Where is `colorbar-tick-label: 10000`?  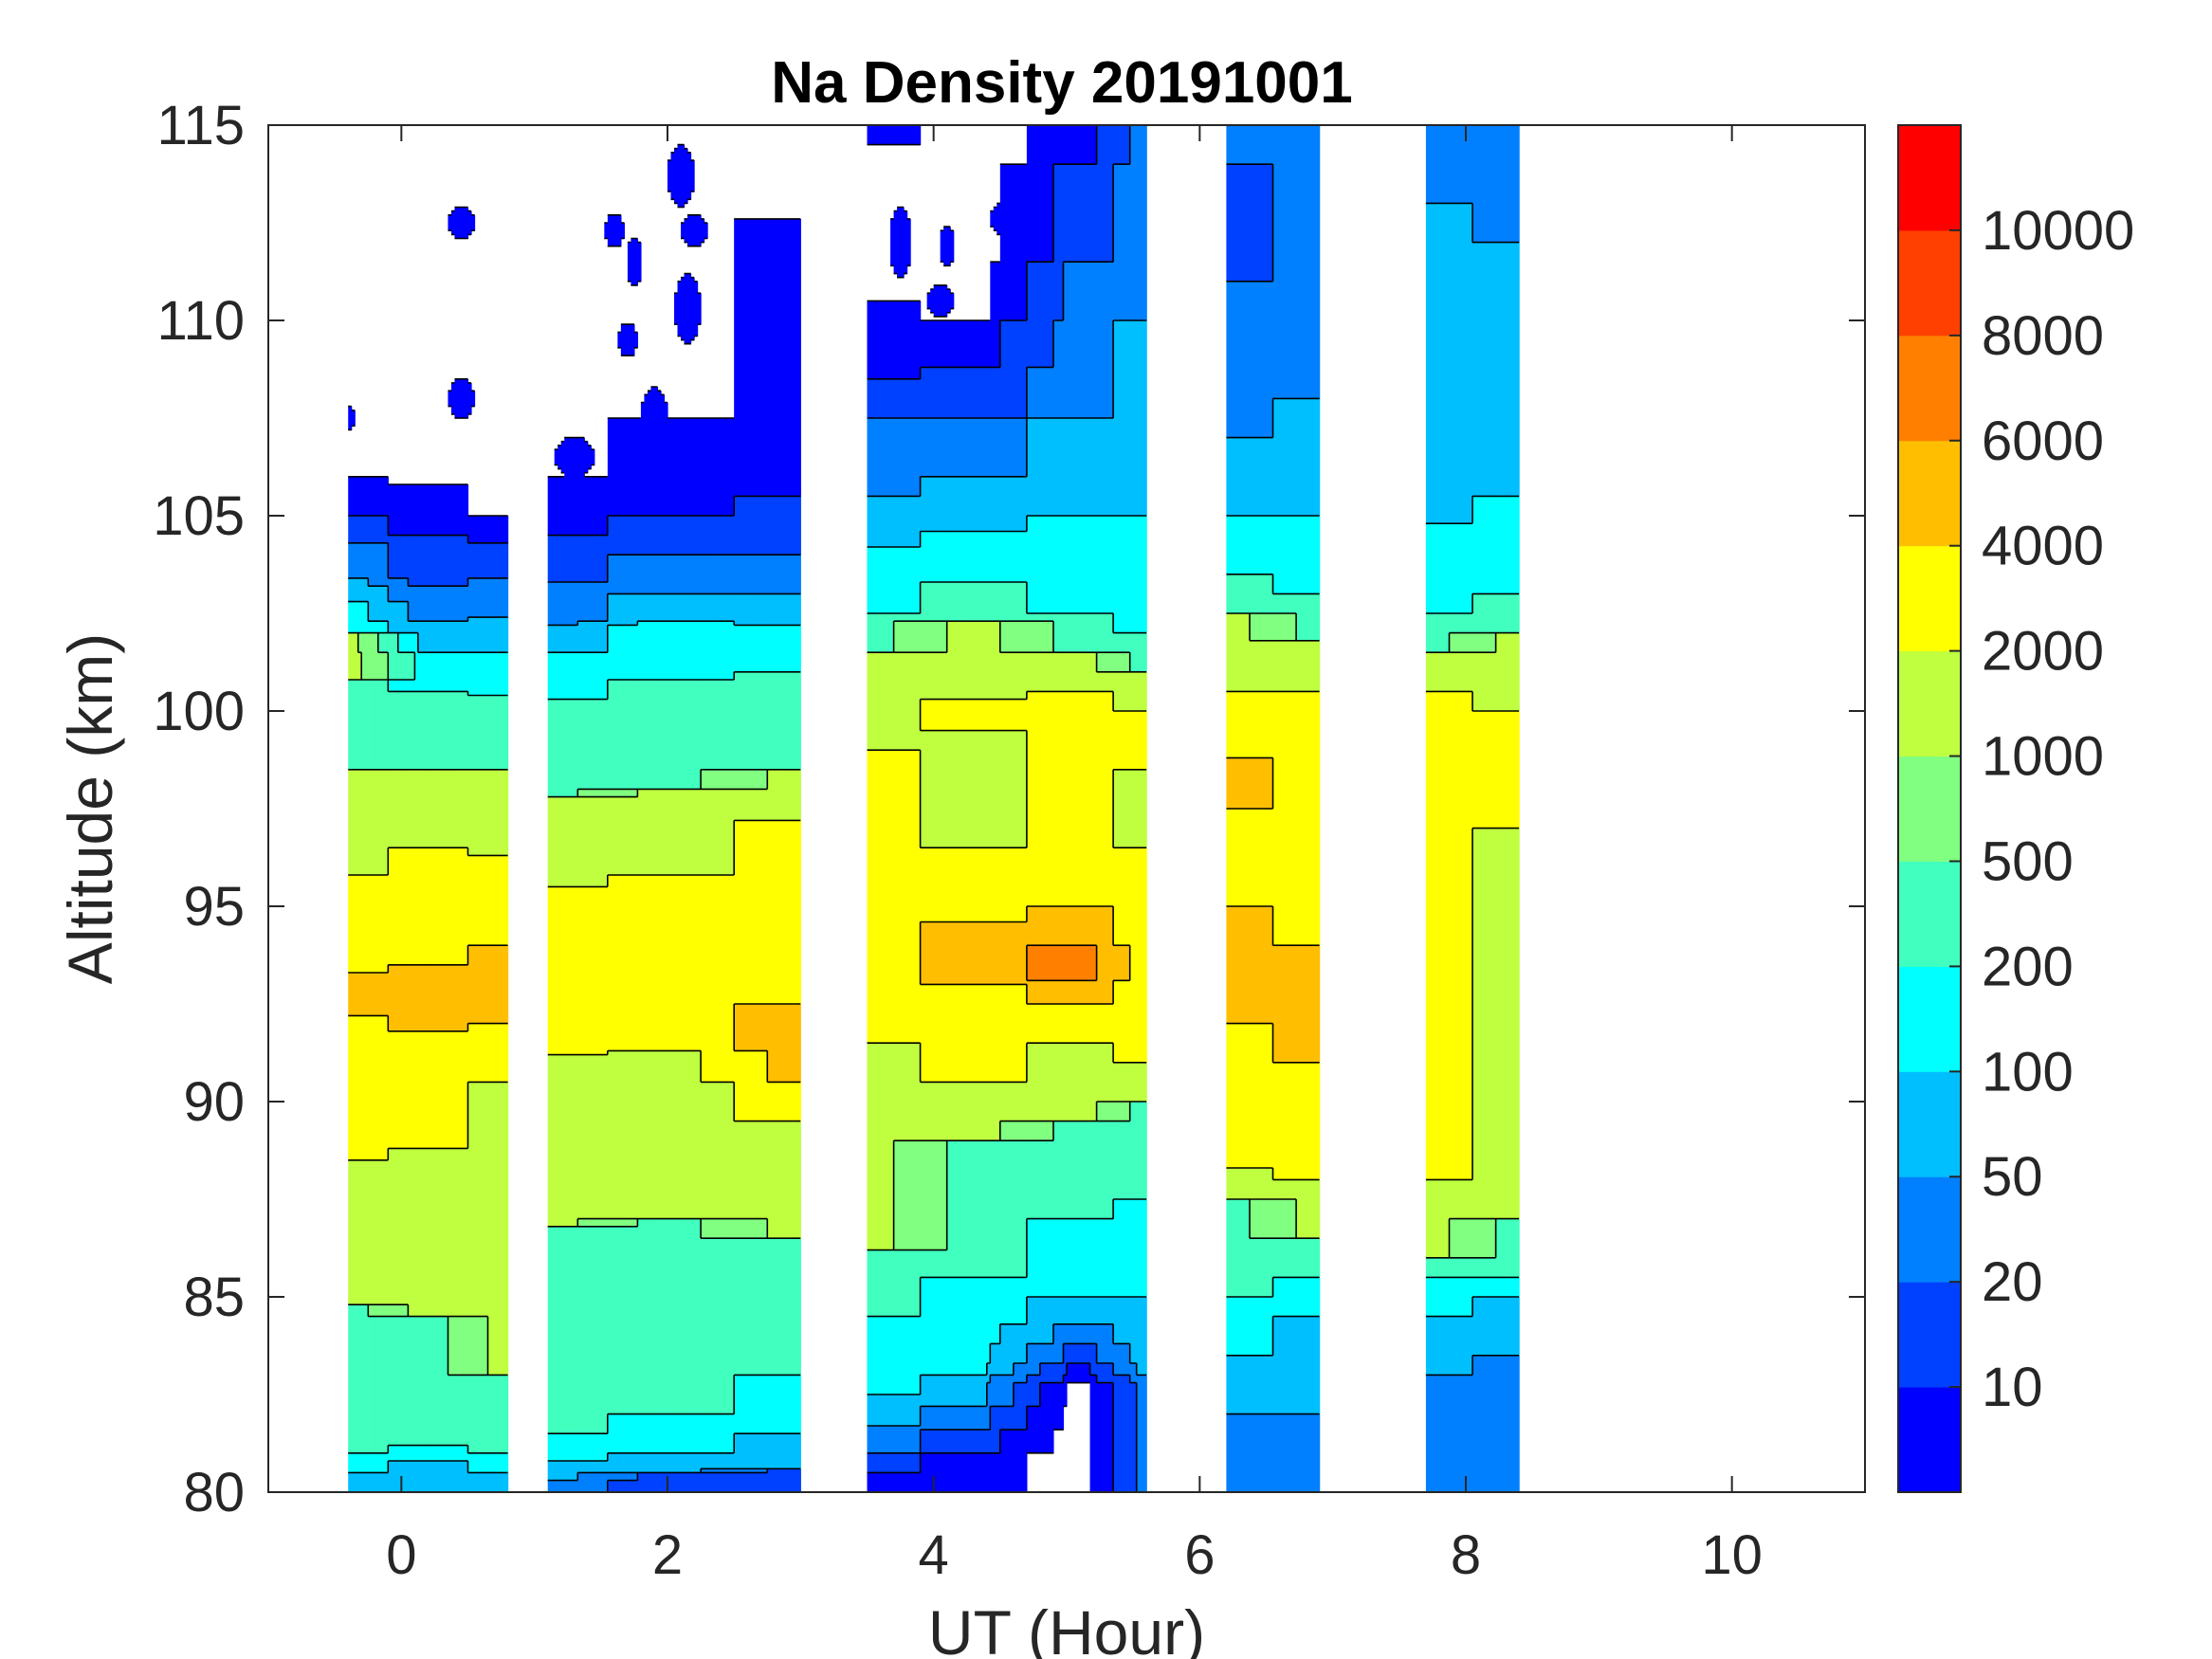 colorbar-tick-label: 10000 is located at coordinates (2058, 231).